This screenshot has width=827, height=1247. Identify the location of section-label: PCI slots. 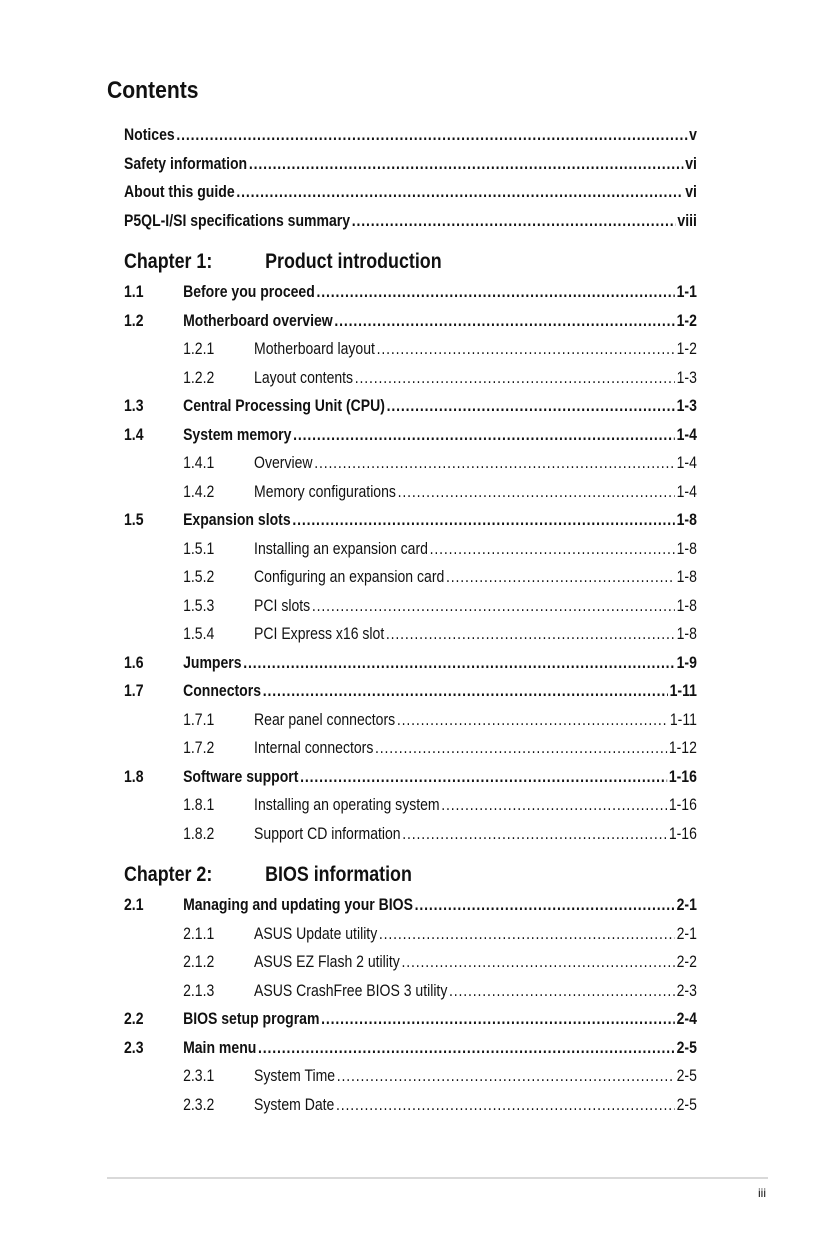
(282, 605).